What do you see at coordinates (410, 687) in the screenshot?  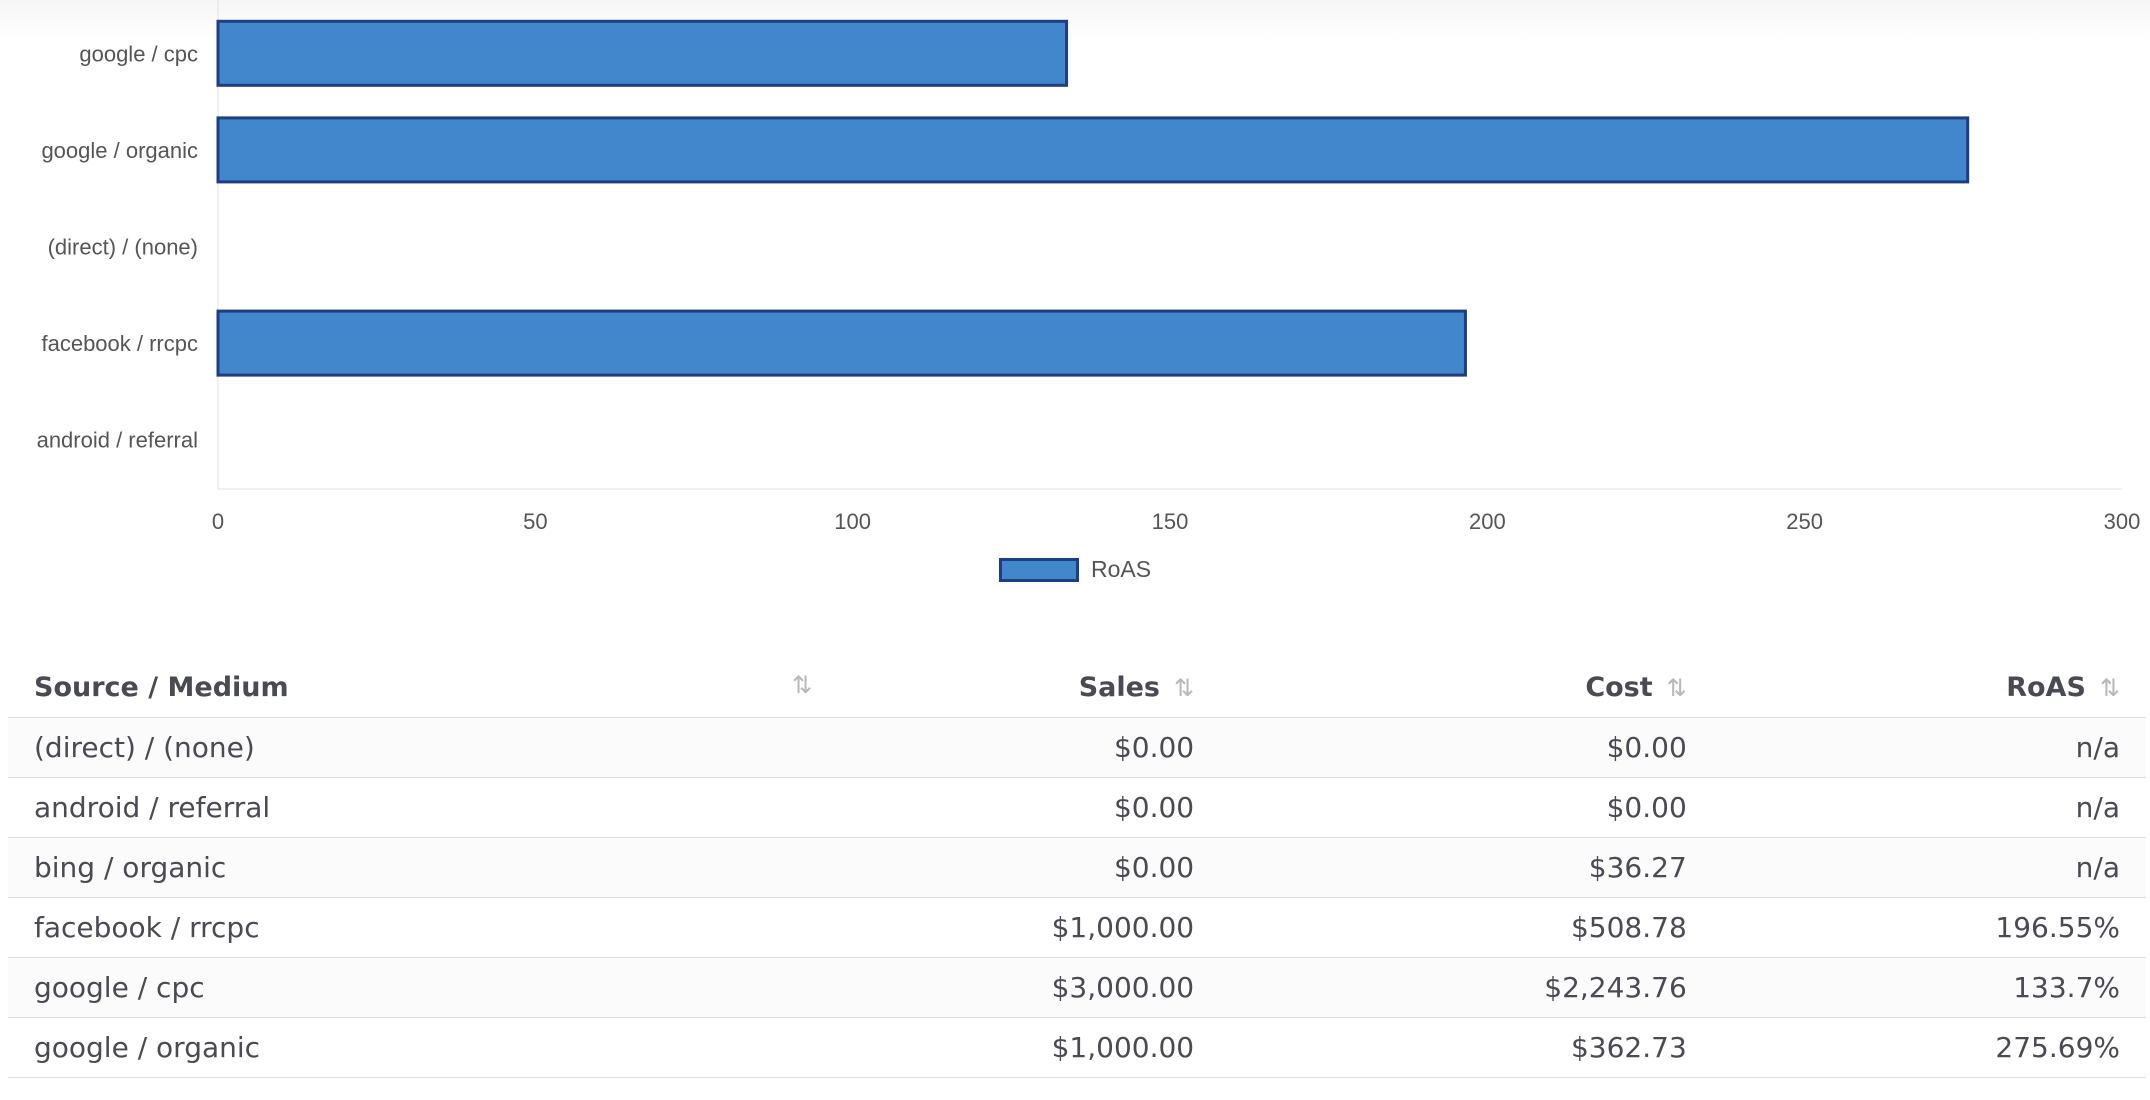 I see `column-header-source: Source / Medium ⇅` at bounding box center [410, 687].